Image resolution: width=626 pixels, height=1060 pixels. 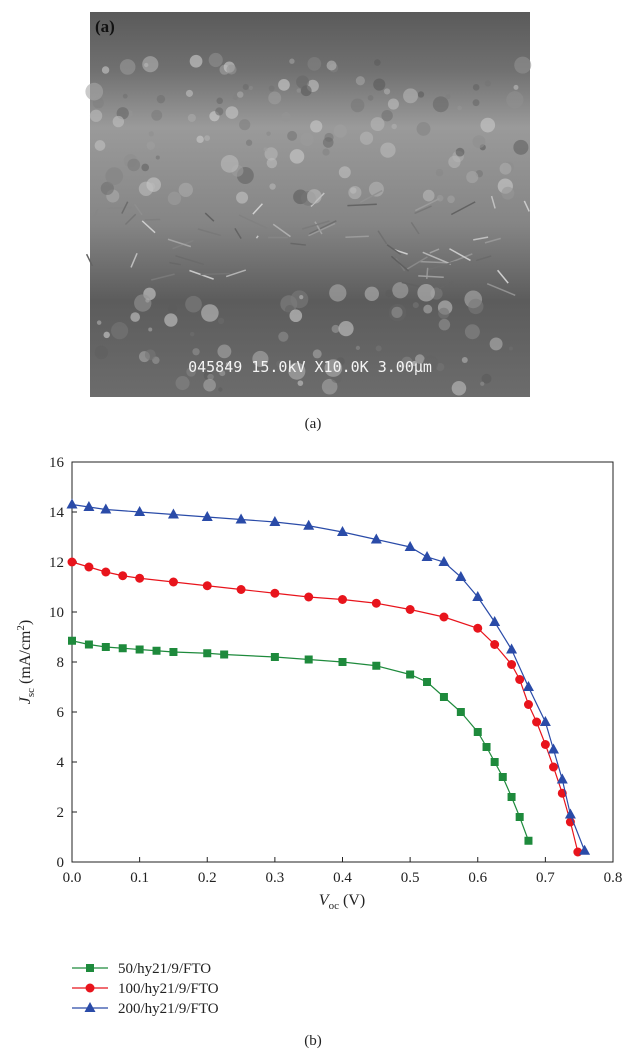 I want to click on y-axis-label: Jsc (mA/cm2), so click(x=26, y=662).